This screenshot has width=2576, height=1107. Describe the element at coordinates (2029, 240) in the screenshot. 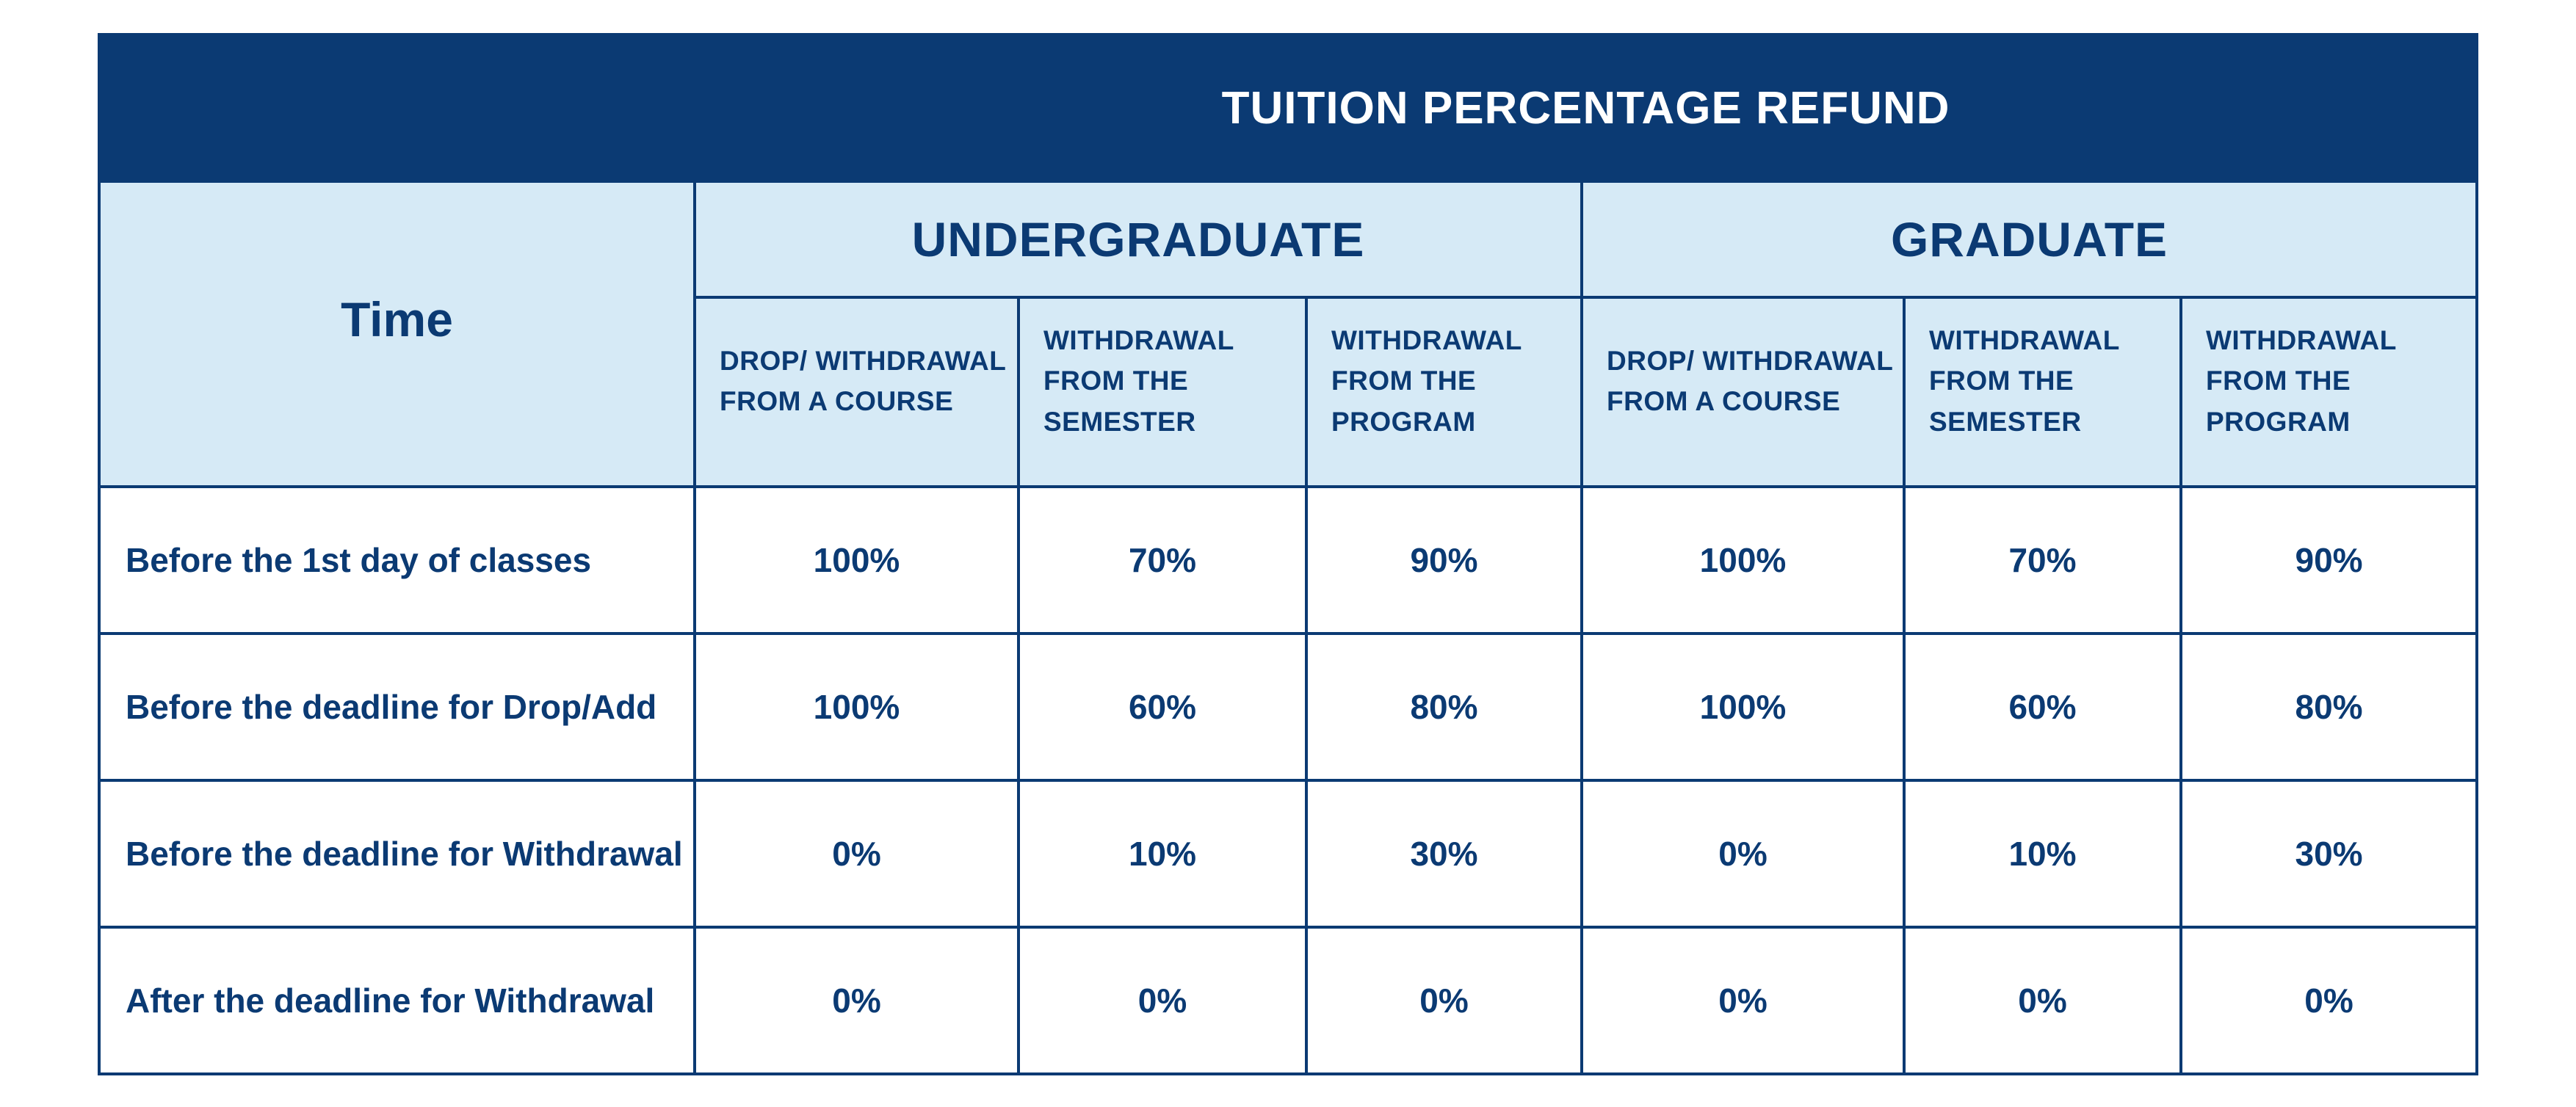

I see `graduate-header: GRADUATE` at that location.